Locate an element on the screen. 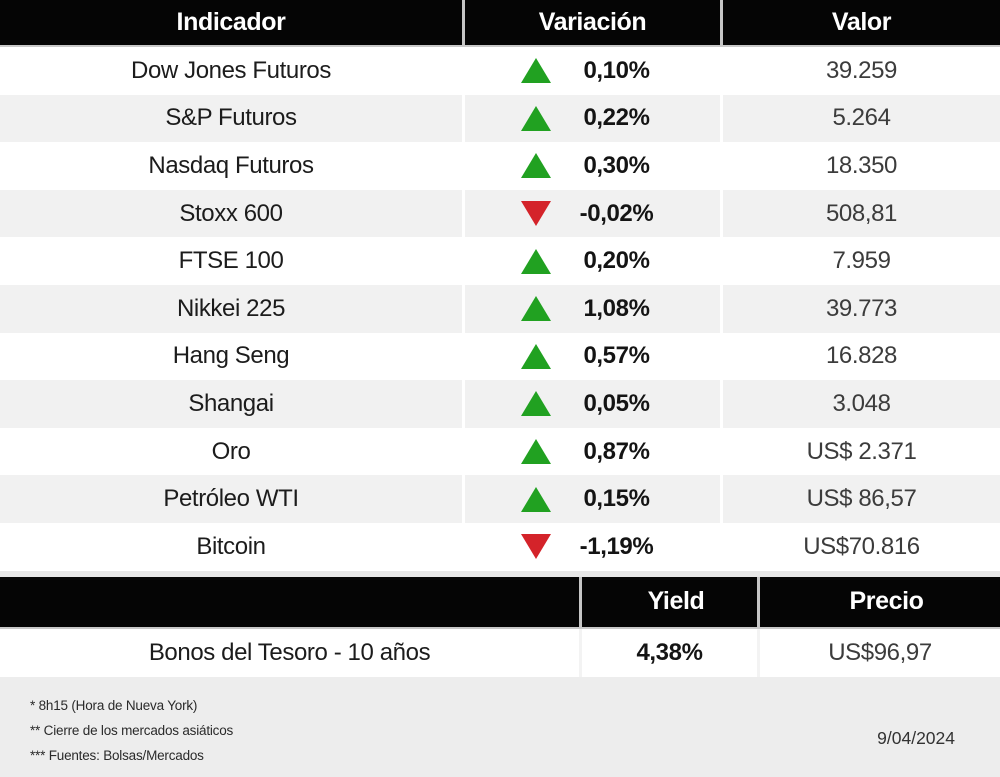 The image size is (1000, 777). indicator-name: Nasdaq Futuros is located at coordinates (232, 166).